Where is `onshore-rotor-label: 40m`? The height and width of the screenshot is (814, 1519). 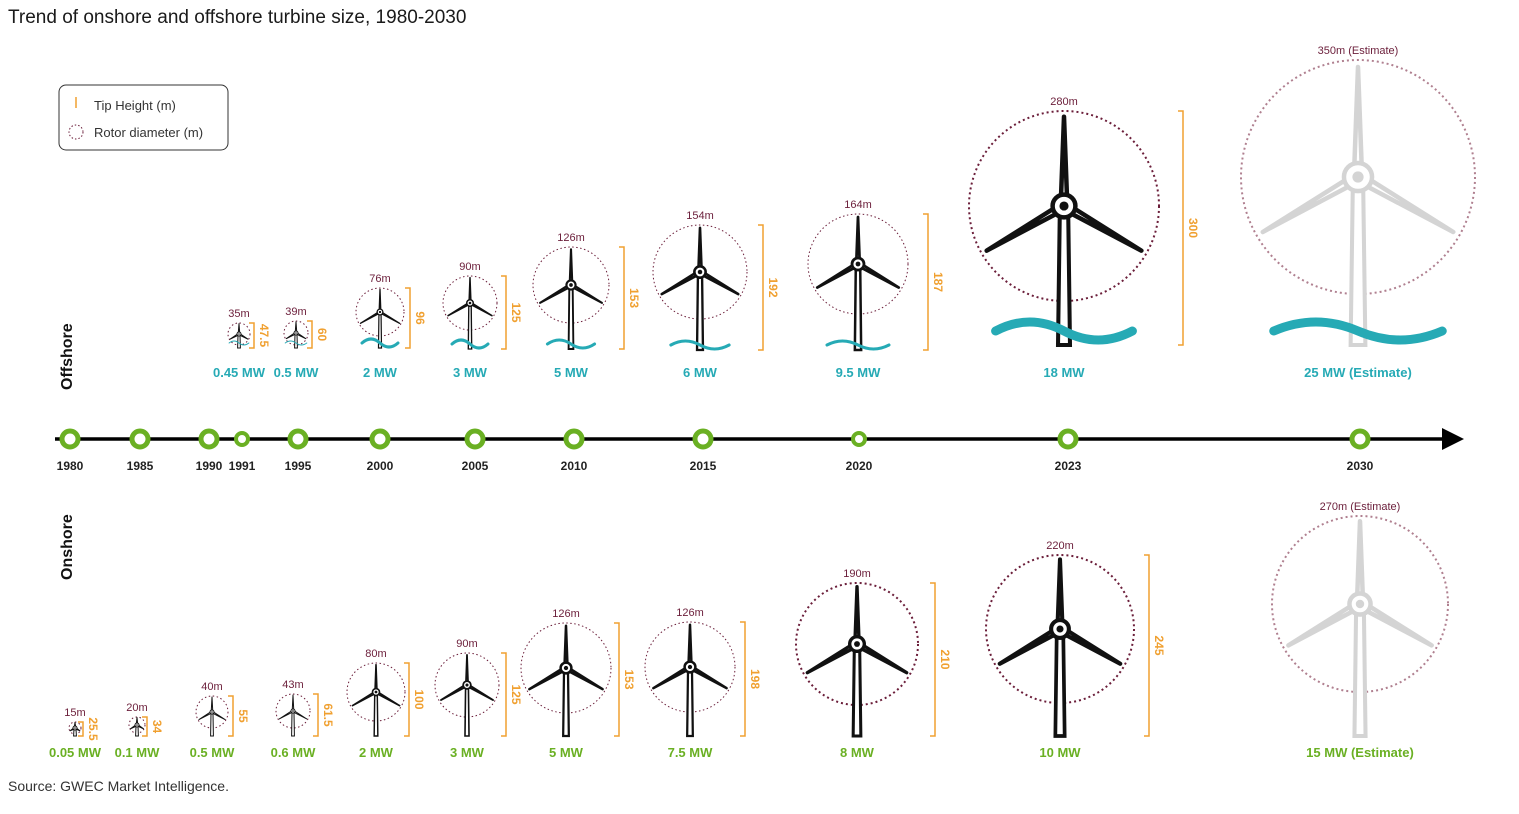
onshore-rotor-label: 40m is located at coordinates (211, 687).